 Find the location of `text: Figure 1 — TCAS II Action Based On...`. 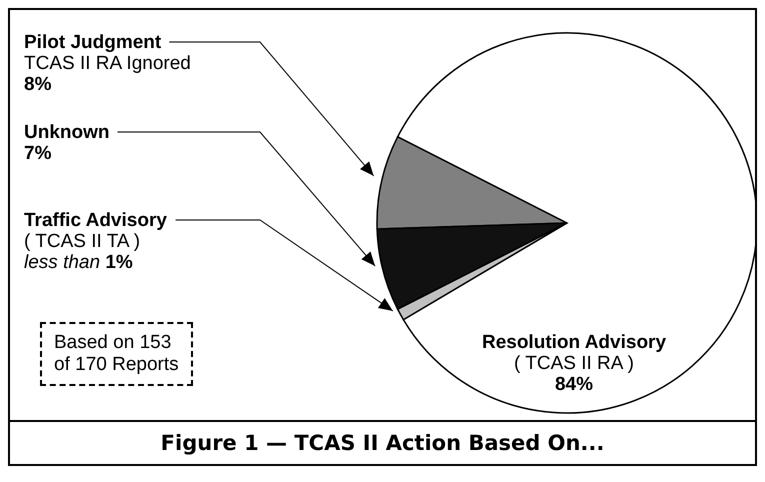

text: Figure 1 — TCAS II Action Based On... is located at coordinates (382, 442).